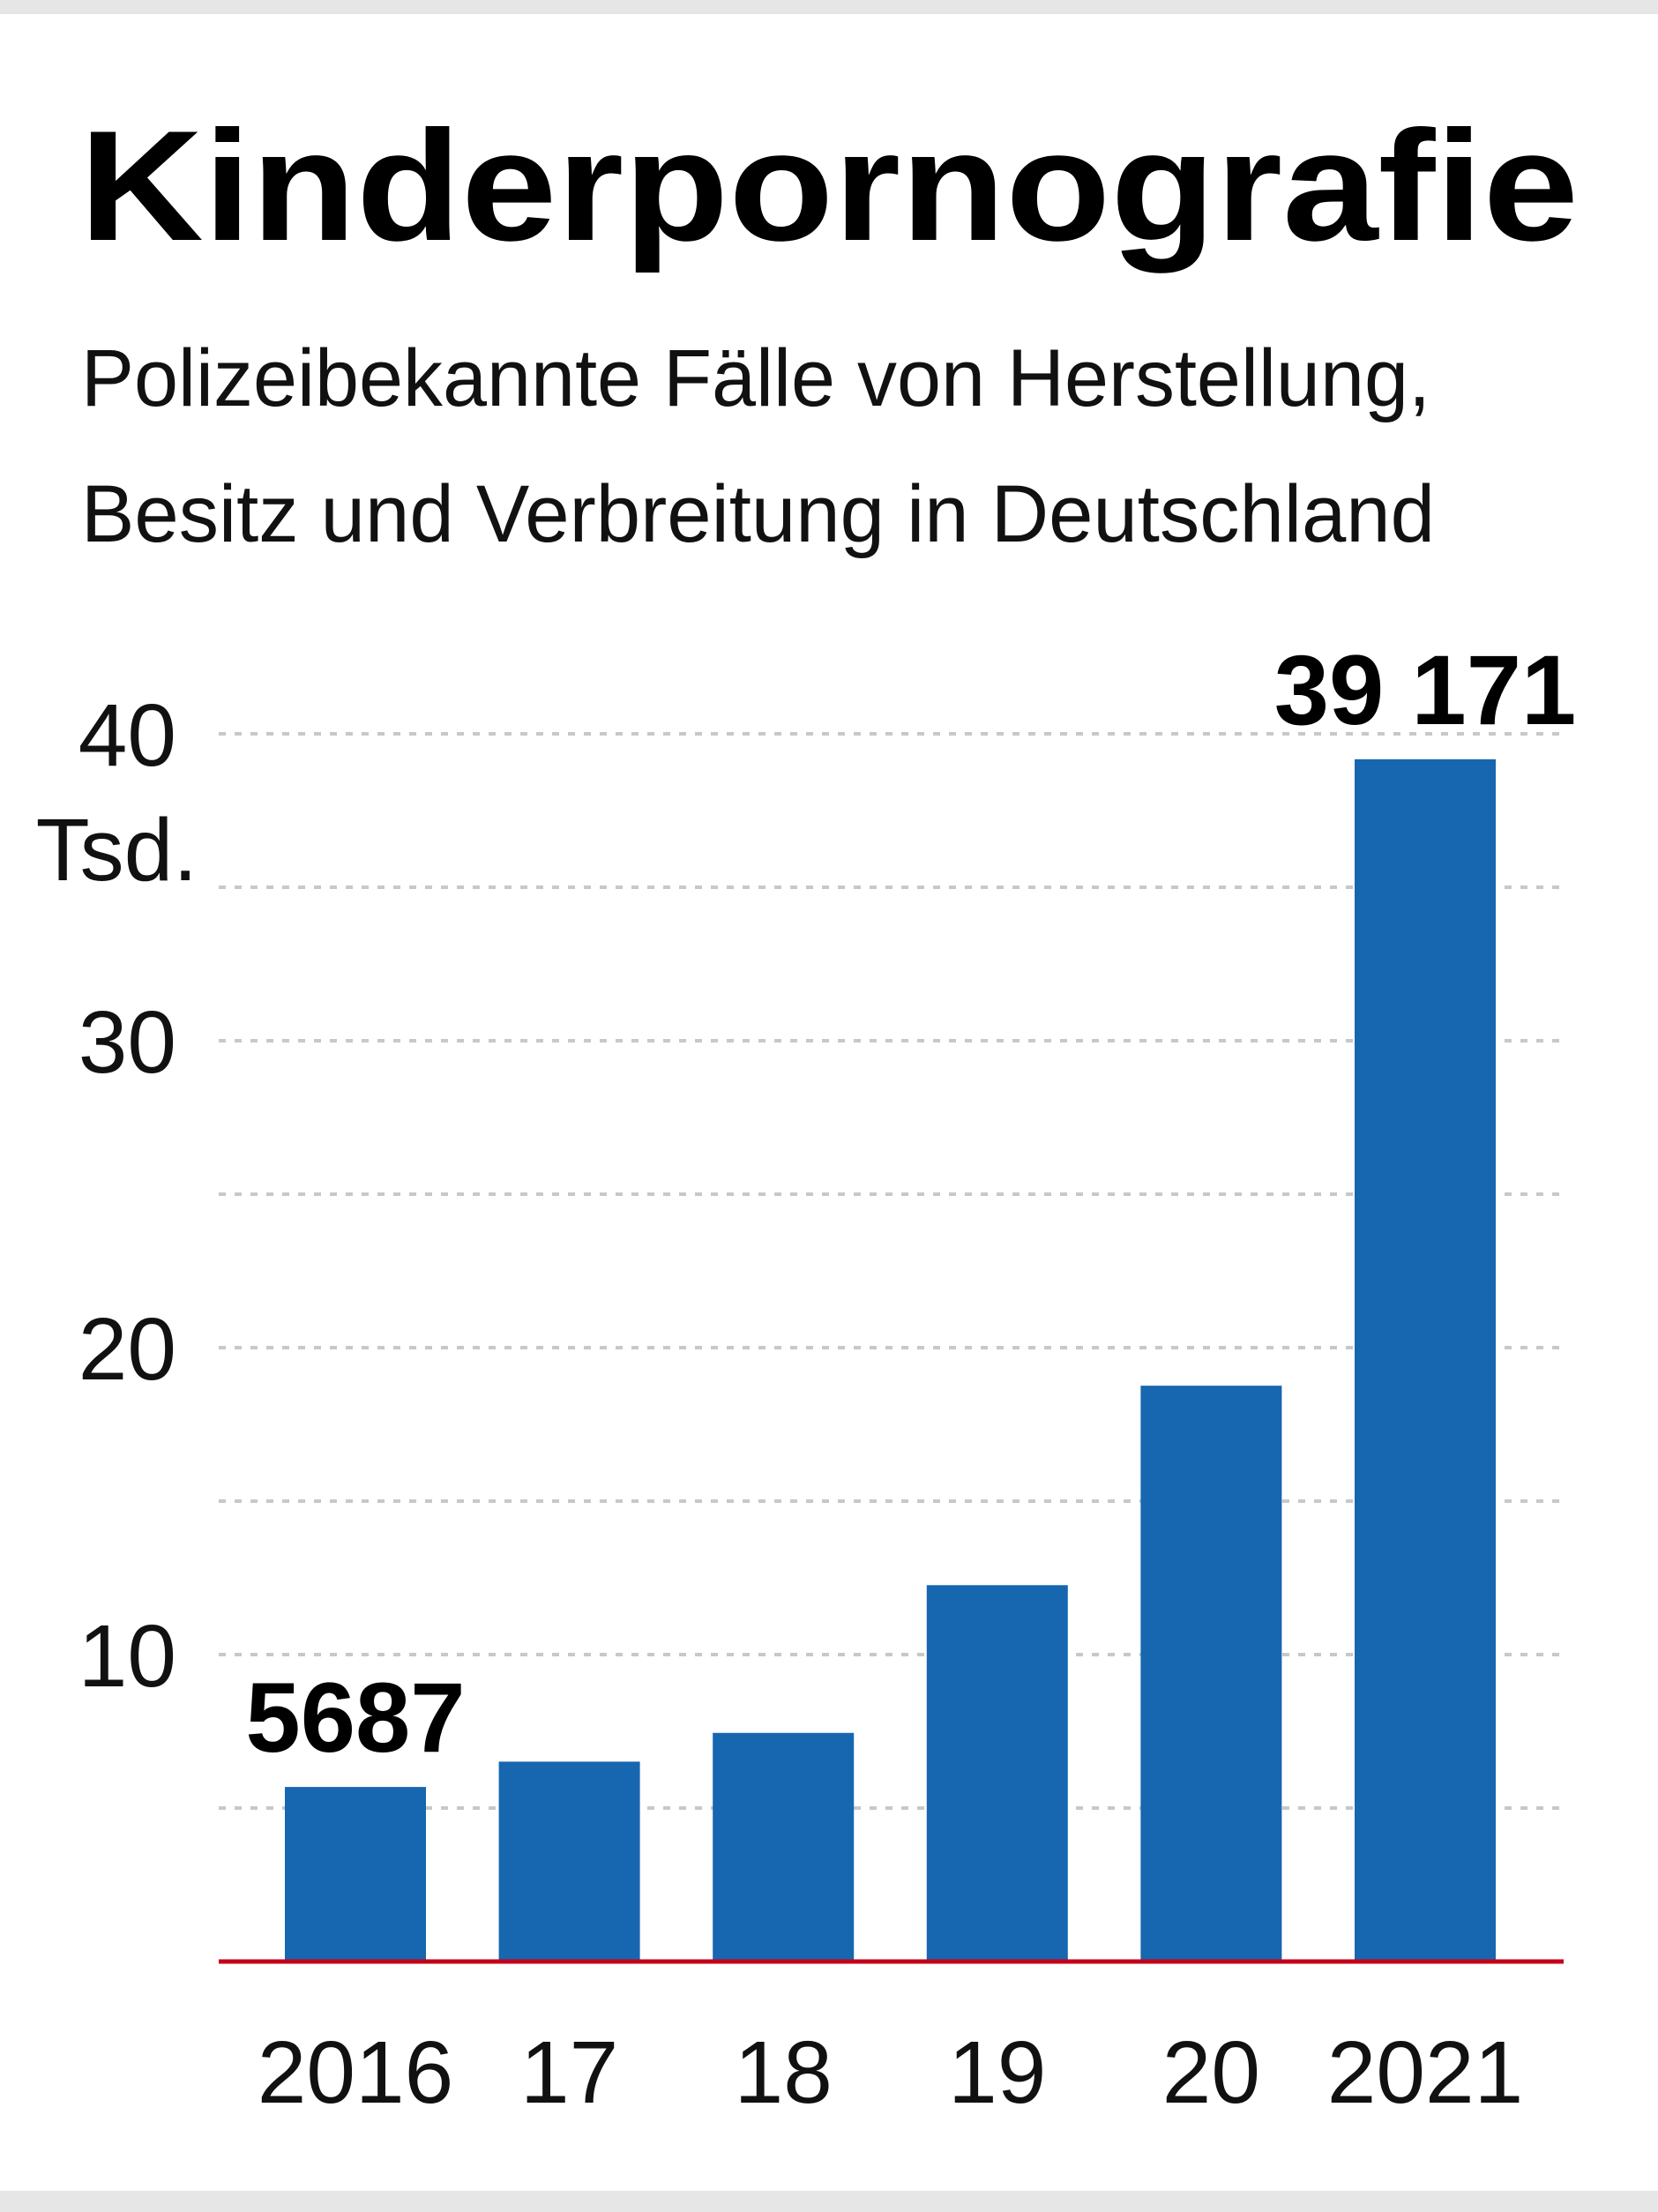 The image size is (1658, 2212). What do you see at coordinates (829, 7) in the screenshot?
I see `top-frame-band` at bounding box center [829, 7].